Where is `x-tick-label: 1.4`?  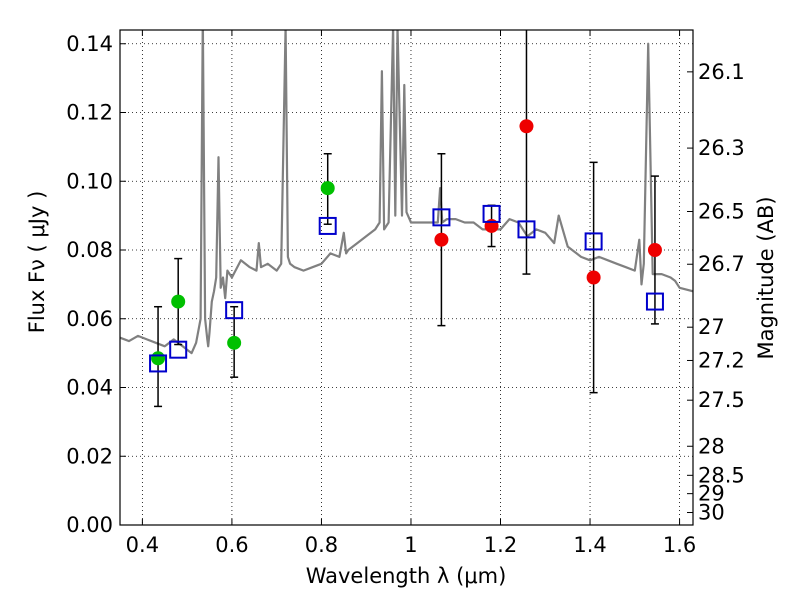
x-tick-label: 1.4 is located at coordinates (589, 545).